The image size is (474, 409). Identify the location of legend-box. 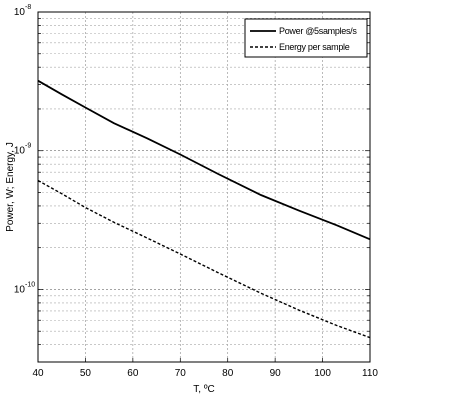
(306, 38).